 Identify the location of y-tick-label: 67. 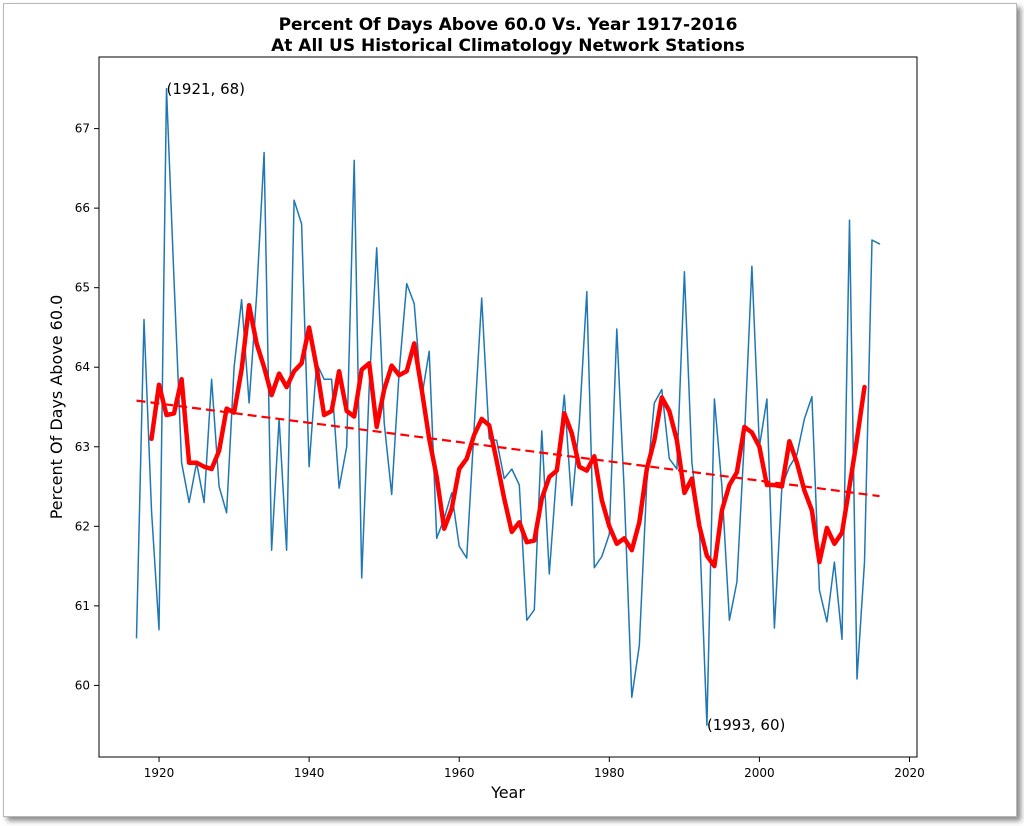
(82, 129).